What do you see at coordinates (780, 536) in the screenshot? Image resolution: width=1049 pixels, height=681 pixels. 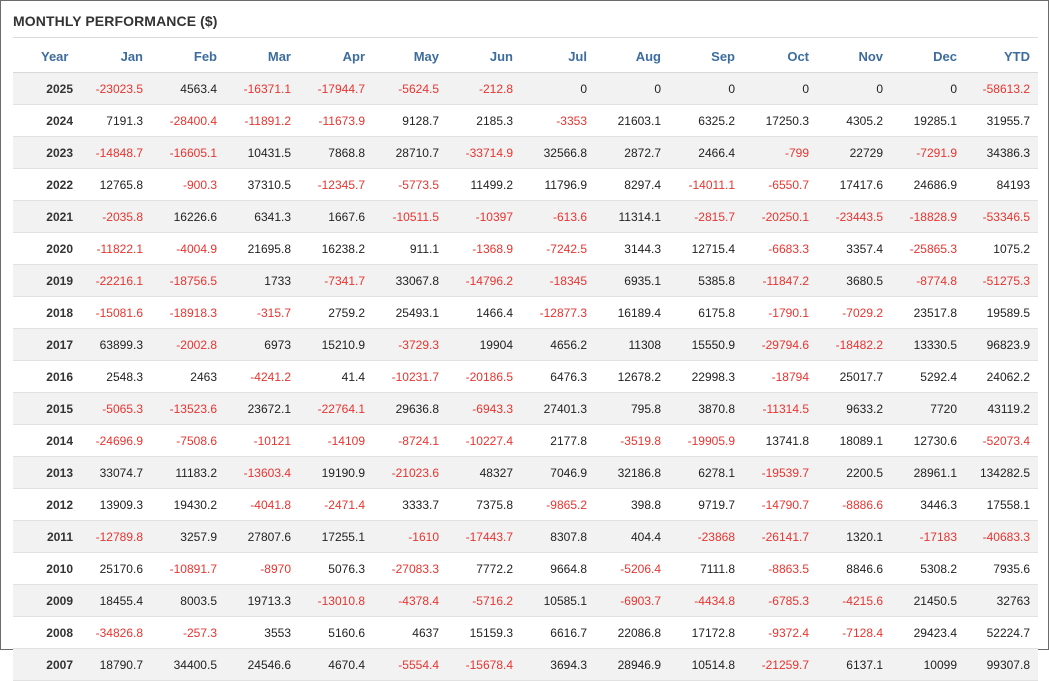 I see `value-cell-oct: -26141.7` at bounding box center [780, 536].